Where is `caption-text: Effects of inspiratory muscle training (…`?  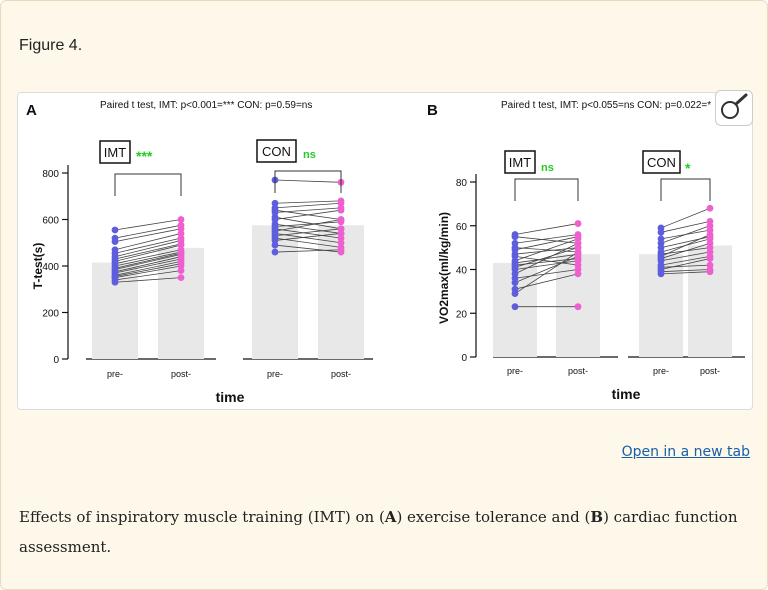 caption-text: Effects of inspiratory muscle training (… is located at coordinates (202, 517).